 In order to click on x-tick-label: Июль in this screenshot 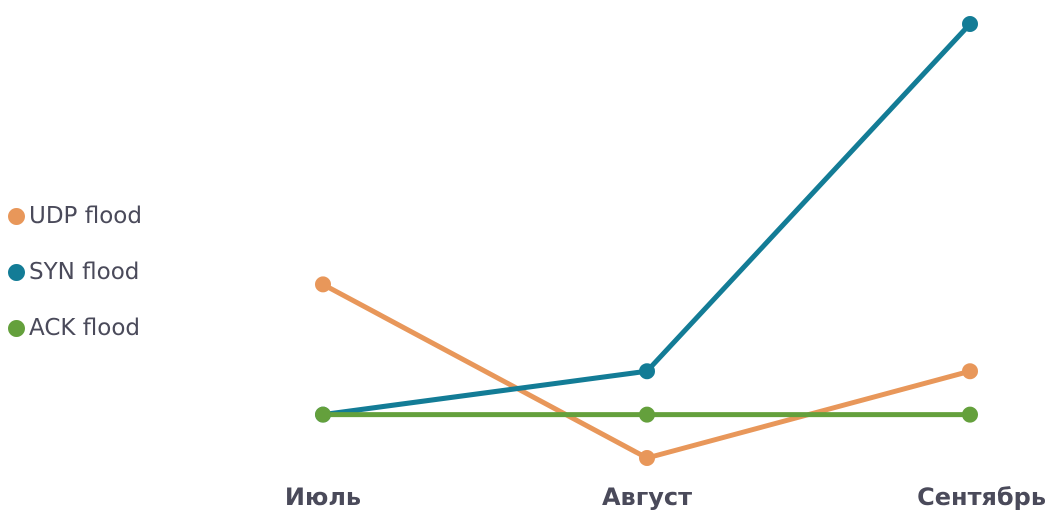, I will do `click(323, 497)`.